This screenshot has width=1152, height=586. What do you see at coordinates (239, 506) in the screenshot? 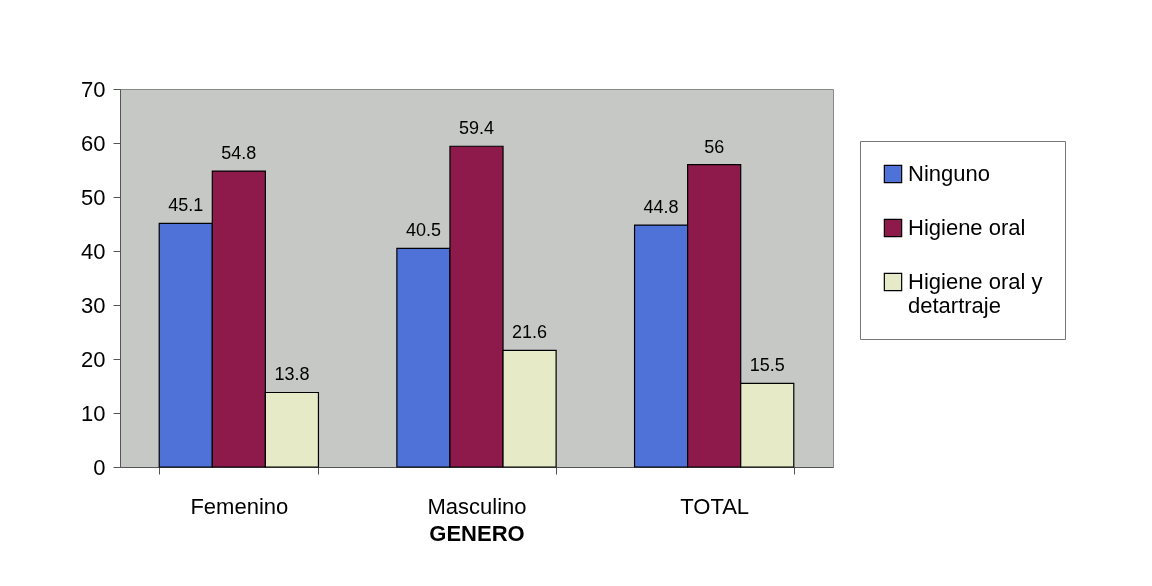
I see `x-tick-label: Femenino` at bounding box center [239, 506].